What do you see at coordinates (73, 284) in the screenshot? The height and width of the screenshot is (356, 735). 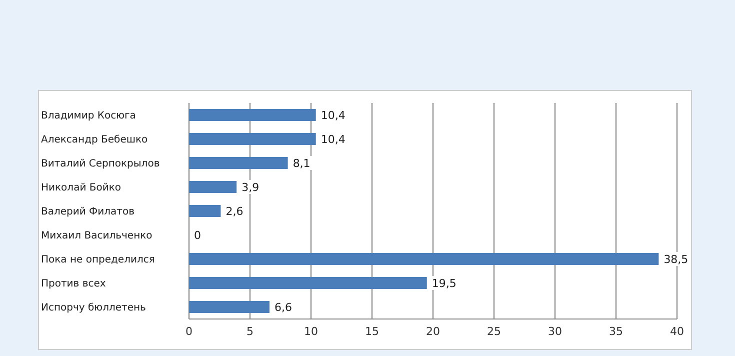 I see `y-tick-label: Против всех` at bounding box center [73, 284].